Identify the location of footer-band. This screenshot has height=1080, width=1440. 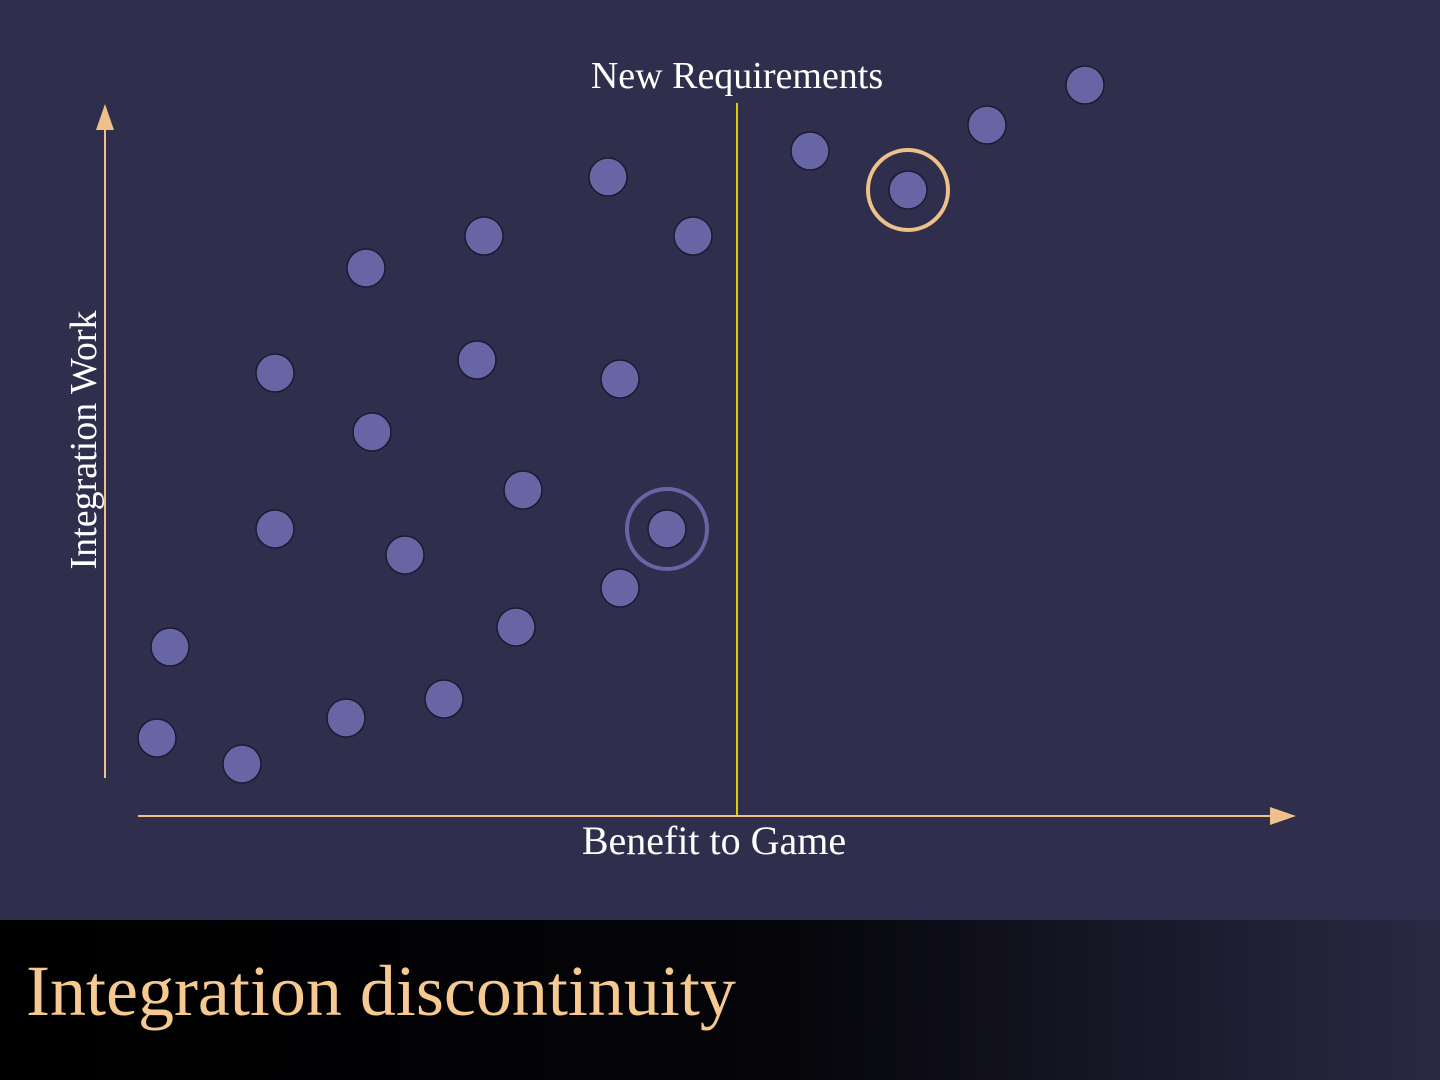
(720, 1000).